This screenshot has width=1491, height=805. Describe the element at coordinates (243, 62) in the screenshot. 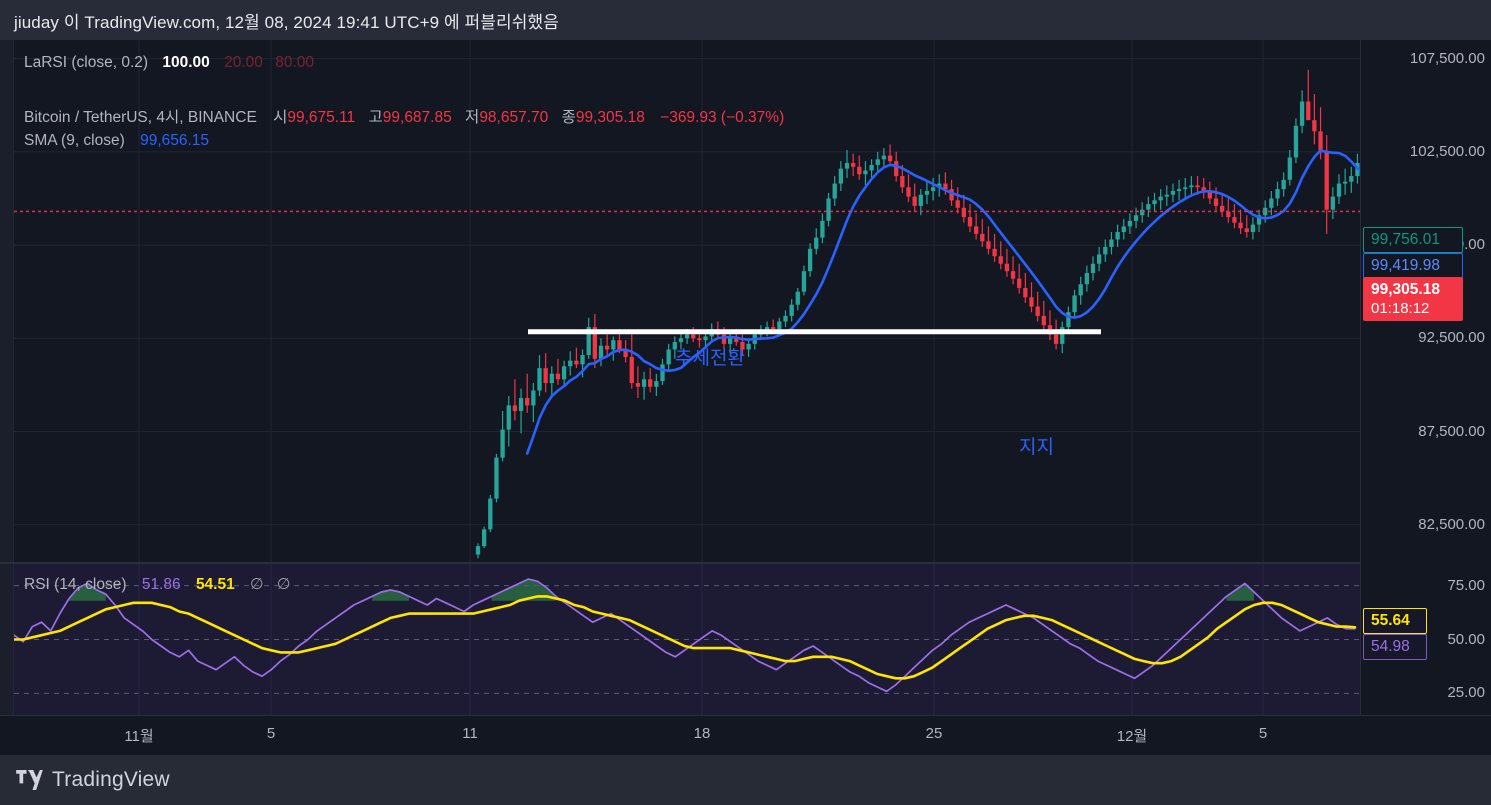

I see `larsi-lower-band: 20.00` at that location.